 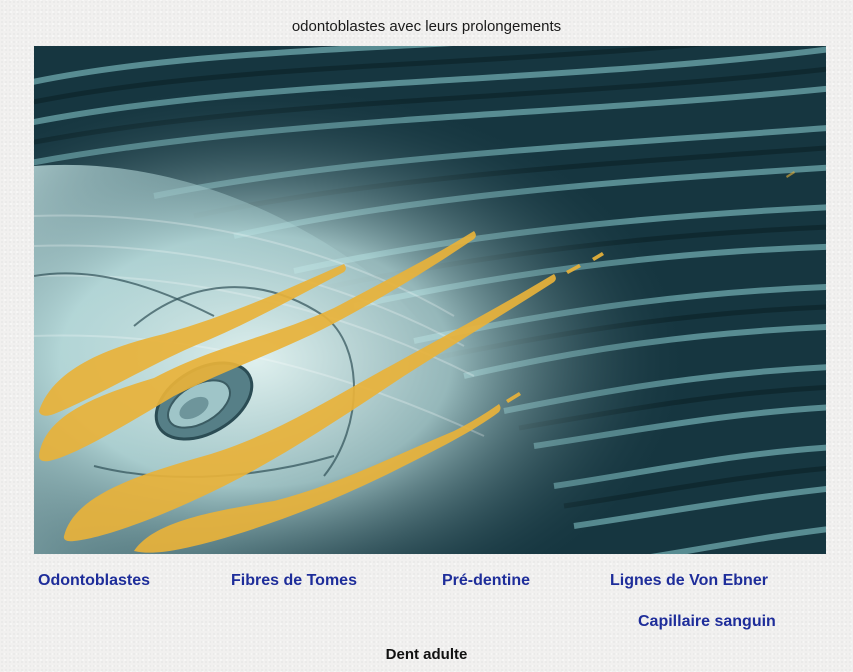 I want to click on figure-caption-top: odontoblastes avec leurs prolongements, so click(x=426, y=26).